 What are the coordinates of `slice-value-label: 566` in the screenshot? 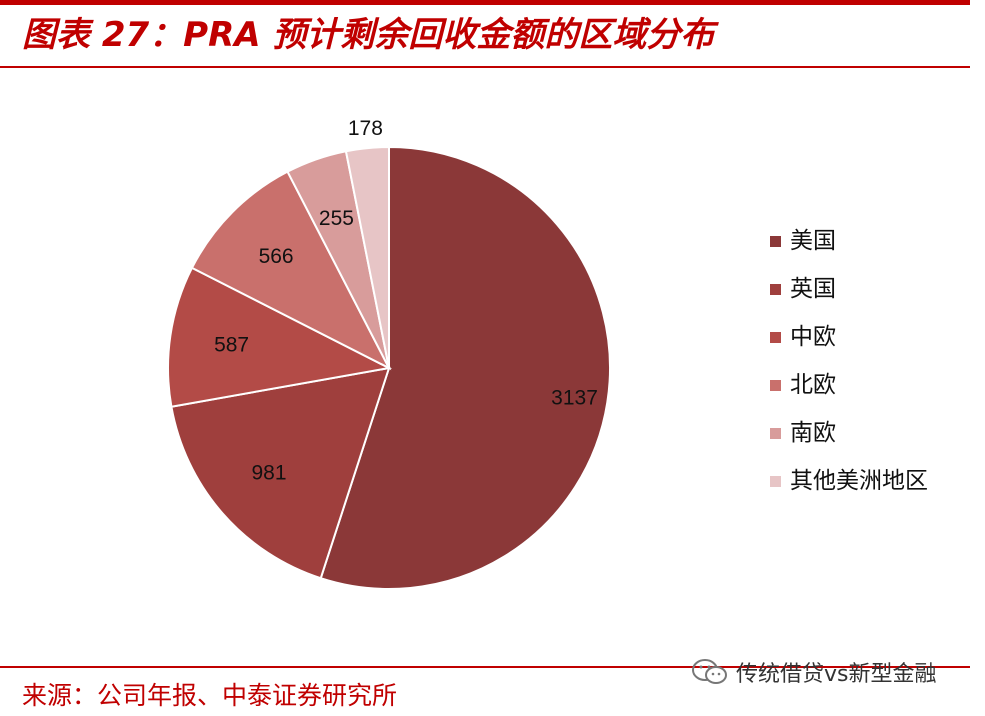 It's located at (276, 256).